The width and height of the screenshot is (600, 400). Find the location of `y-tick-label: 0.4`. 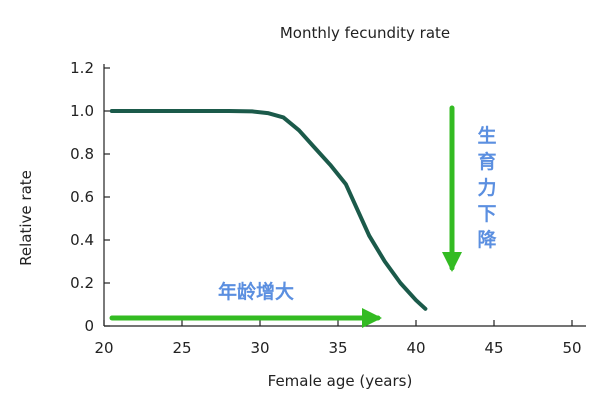

y-tick-label: 0.4 is located at coordinates (82, 240).